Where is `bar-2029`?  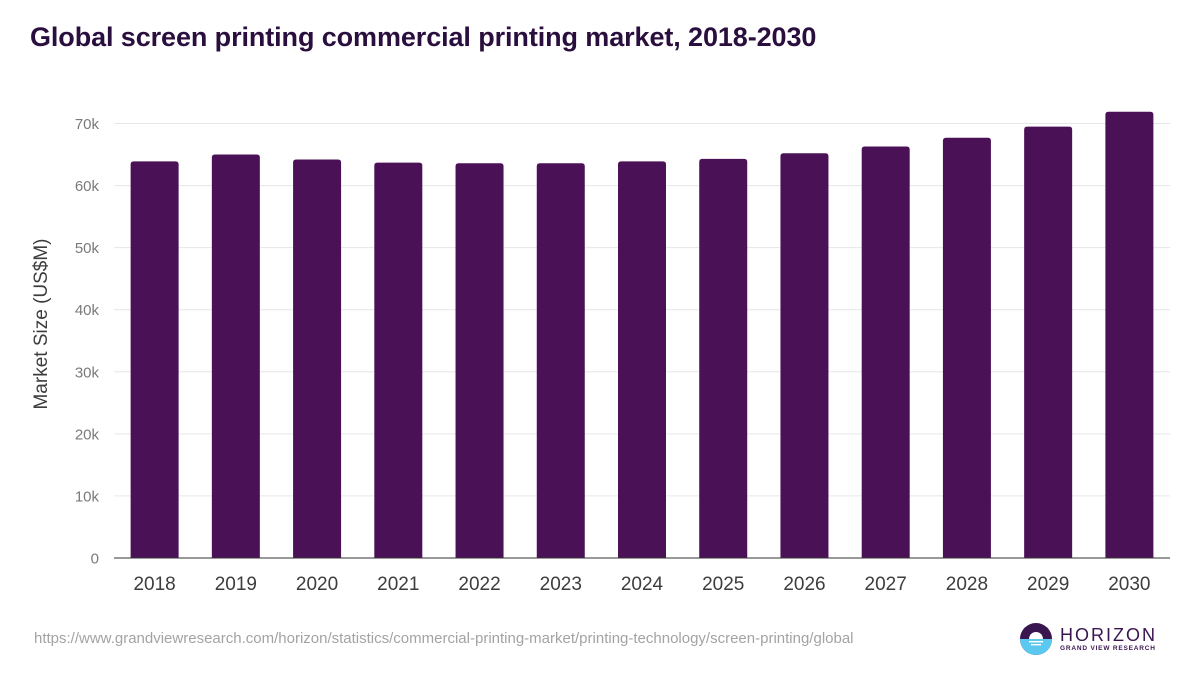
bar-2029 is located at coordinates (1048, 342).